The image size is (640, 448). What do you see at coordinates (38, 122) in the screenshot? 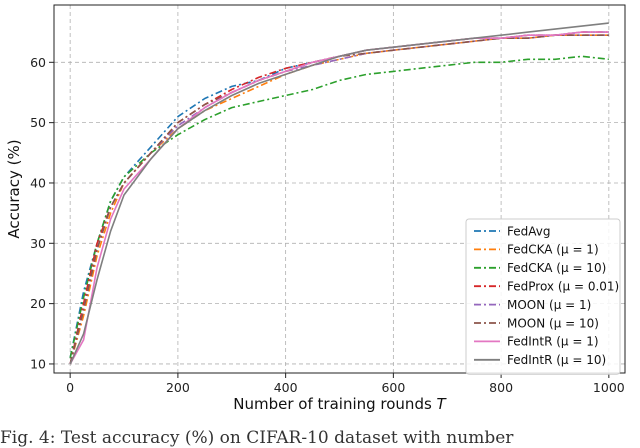
I see `y-tick-label: 50` at bounding box center [38, 122].